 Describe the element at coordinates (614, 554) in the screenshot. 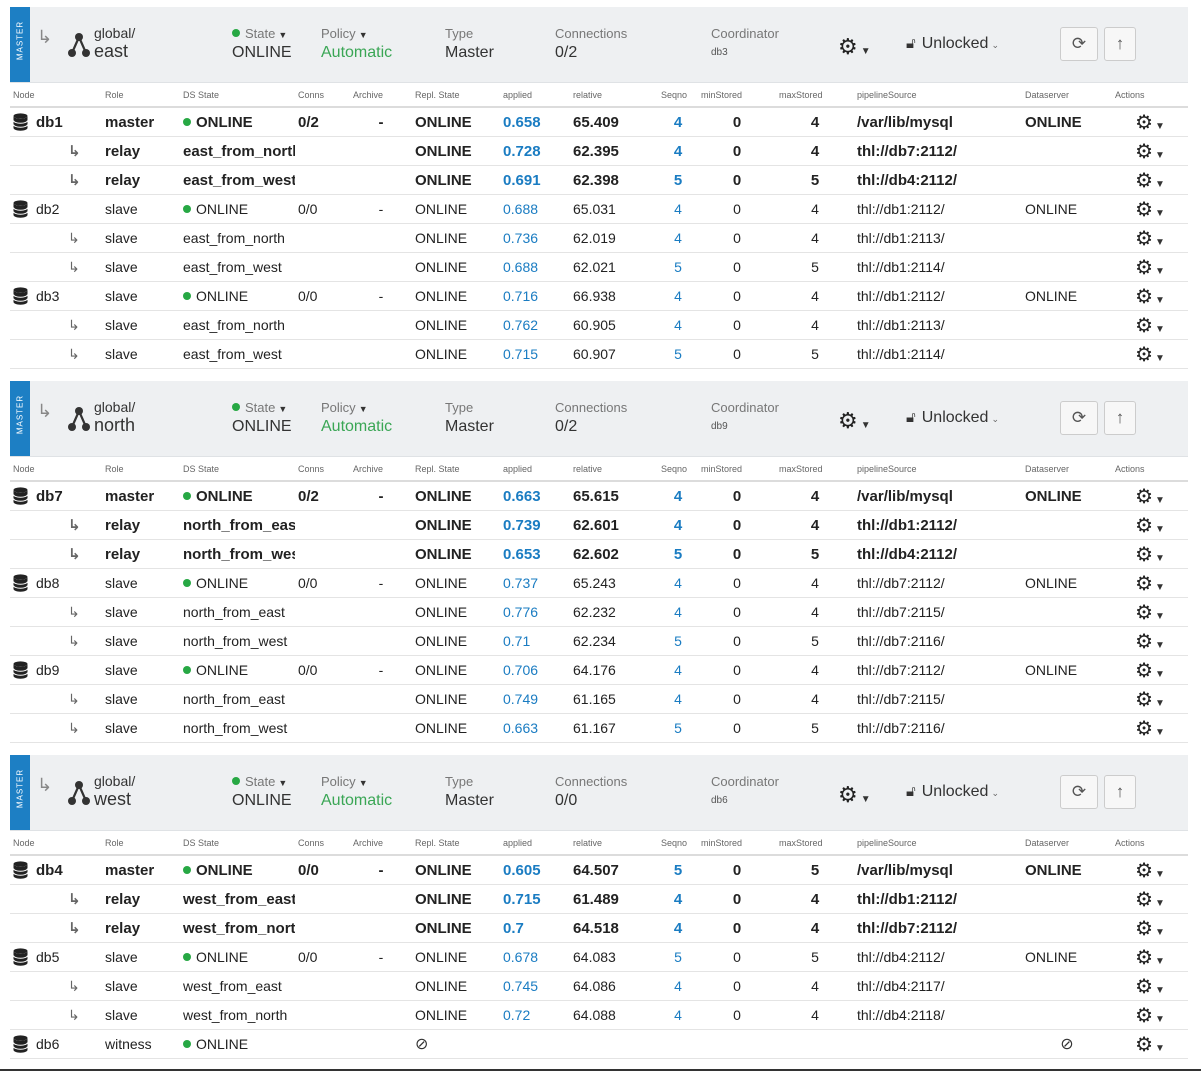

I see `relative-cell: 62.602` at that location.